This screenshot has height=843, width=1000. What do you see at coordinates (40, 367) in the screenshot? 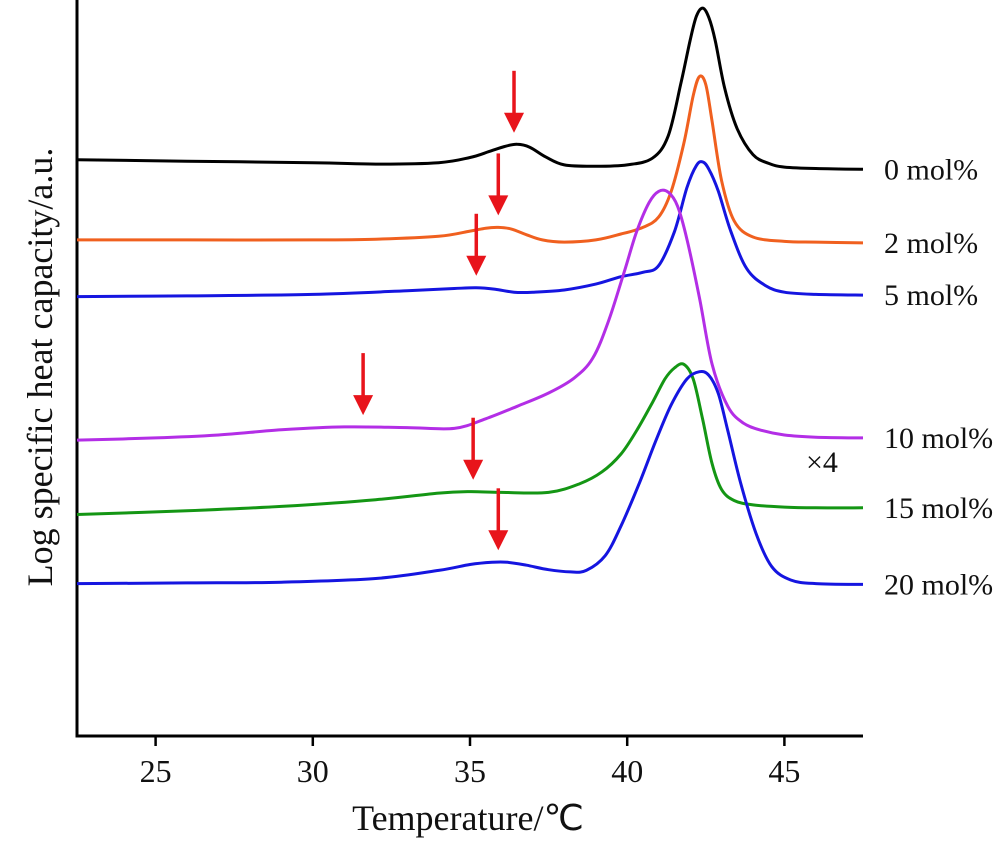
I see `y-axis-title: Log specific heat capacity/a.u.` at bounding box center [40, 367].